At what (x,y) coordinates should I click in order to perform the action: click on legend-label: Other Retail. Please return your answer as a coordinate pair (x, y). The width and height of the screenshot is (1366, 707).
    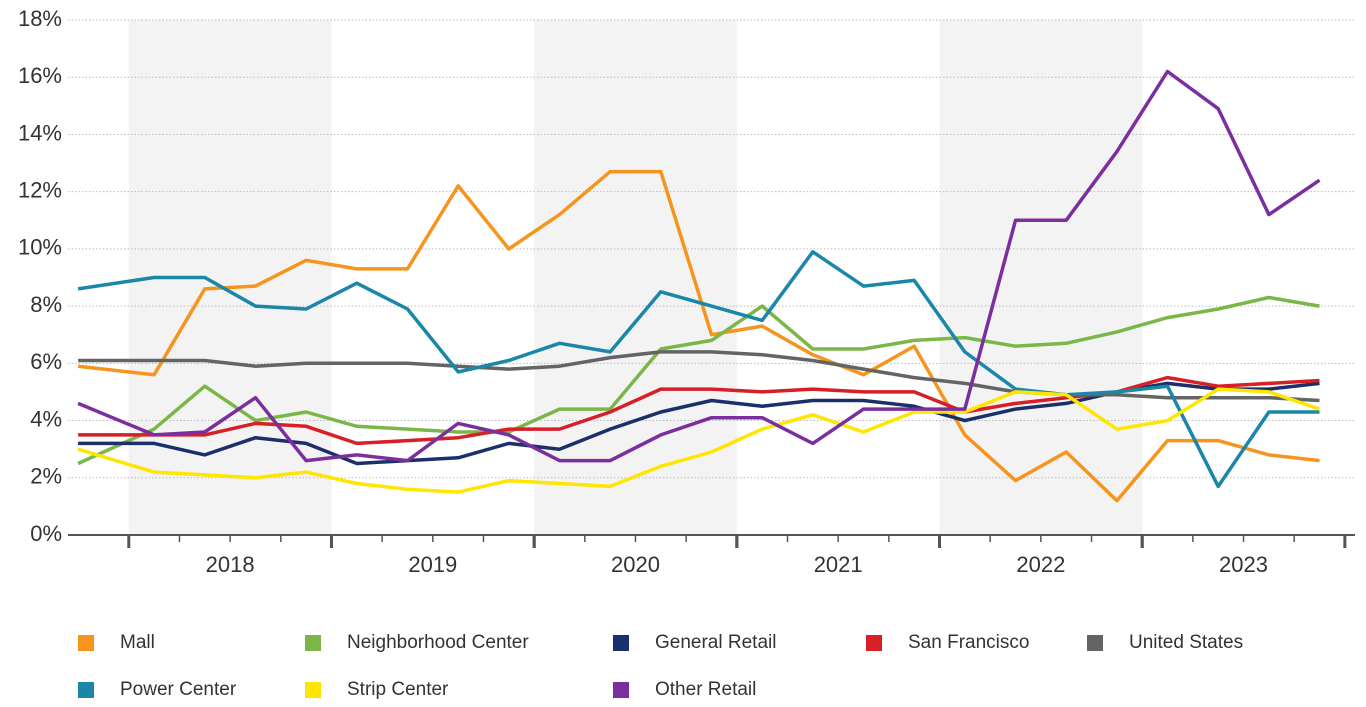
    Looking at the image, I should click on (705, 689).